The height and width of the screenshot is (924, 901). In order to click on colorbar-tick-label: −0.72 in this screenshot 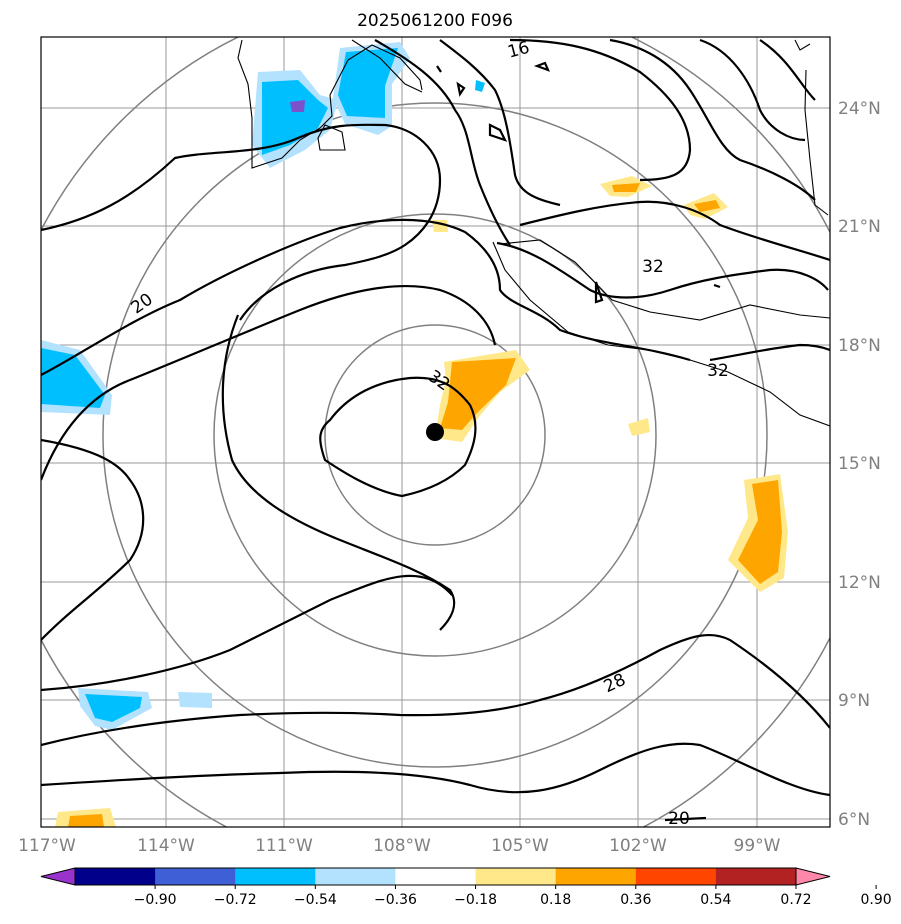, I will do `click(235, 900)`.